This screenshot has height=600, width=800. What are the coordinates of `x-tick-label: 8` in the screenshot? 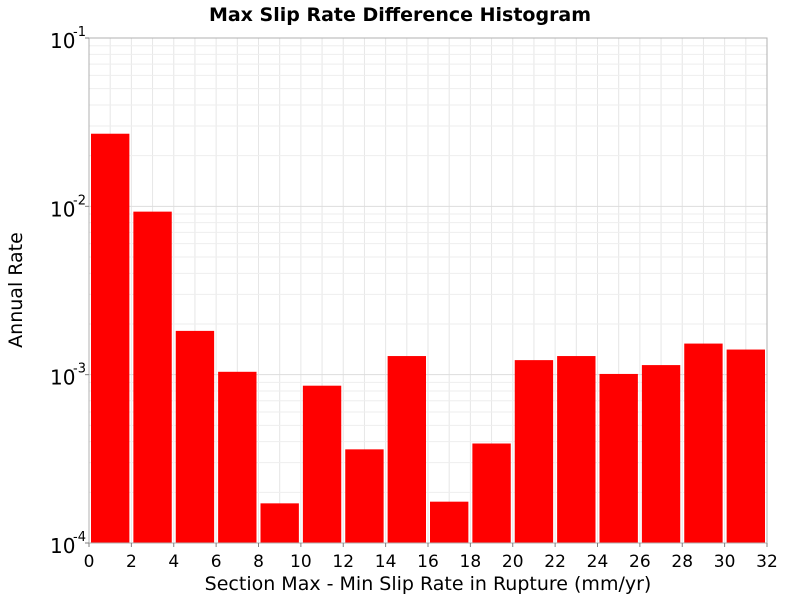 It's located at (258, 562).